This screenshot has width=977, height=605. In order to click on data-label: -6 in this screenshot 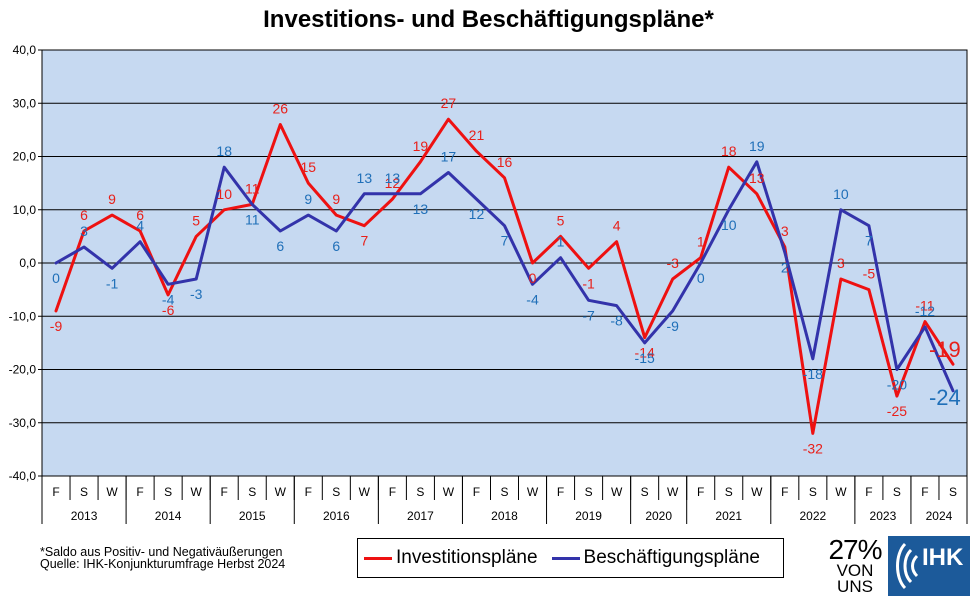, I will do `click(168, 310)`.